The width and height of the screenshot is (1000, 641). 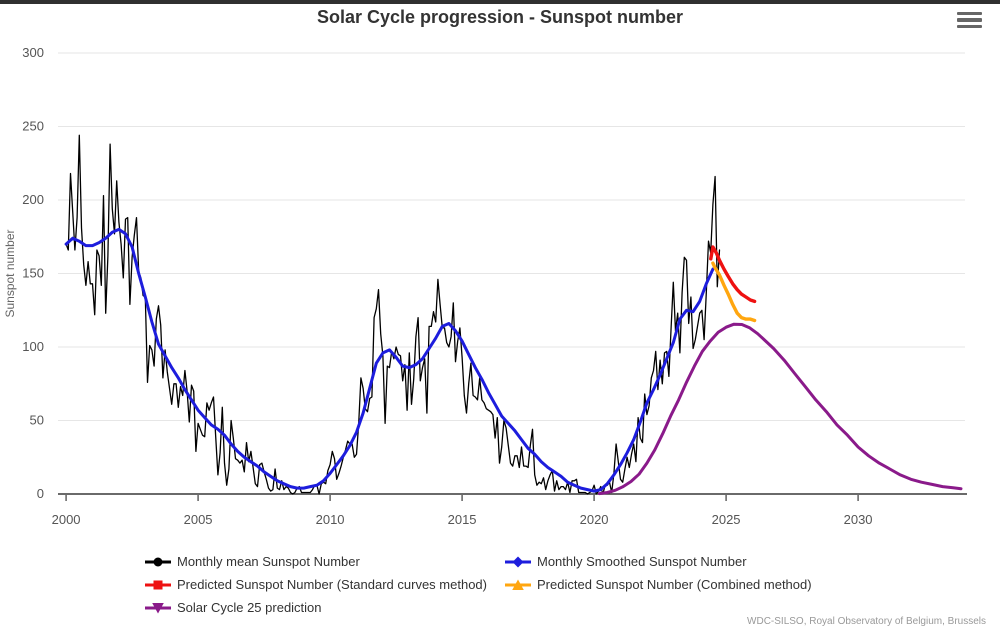 What do you see at coordinates (780, 409) in the screenshot?
I see `series-line-cycle25-prediction` at bounding box center [780, 409].